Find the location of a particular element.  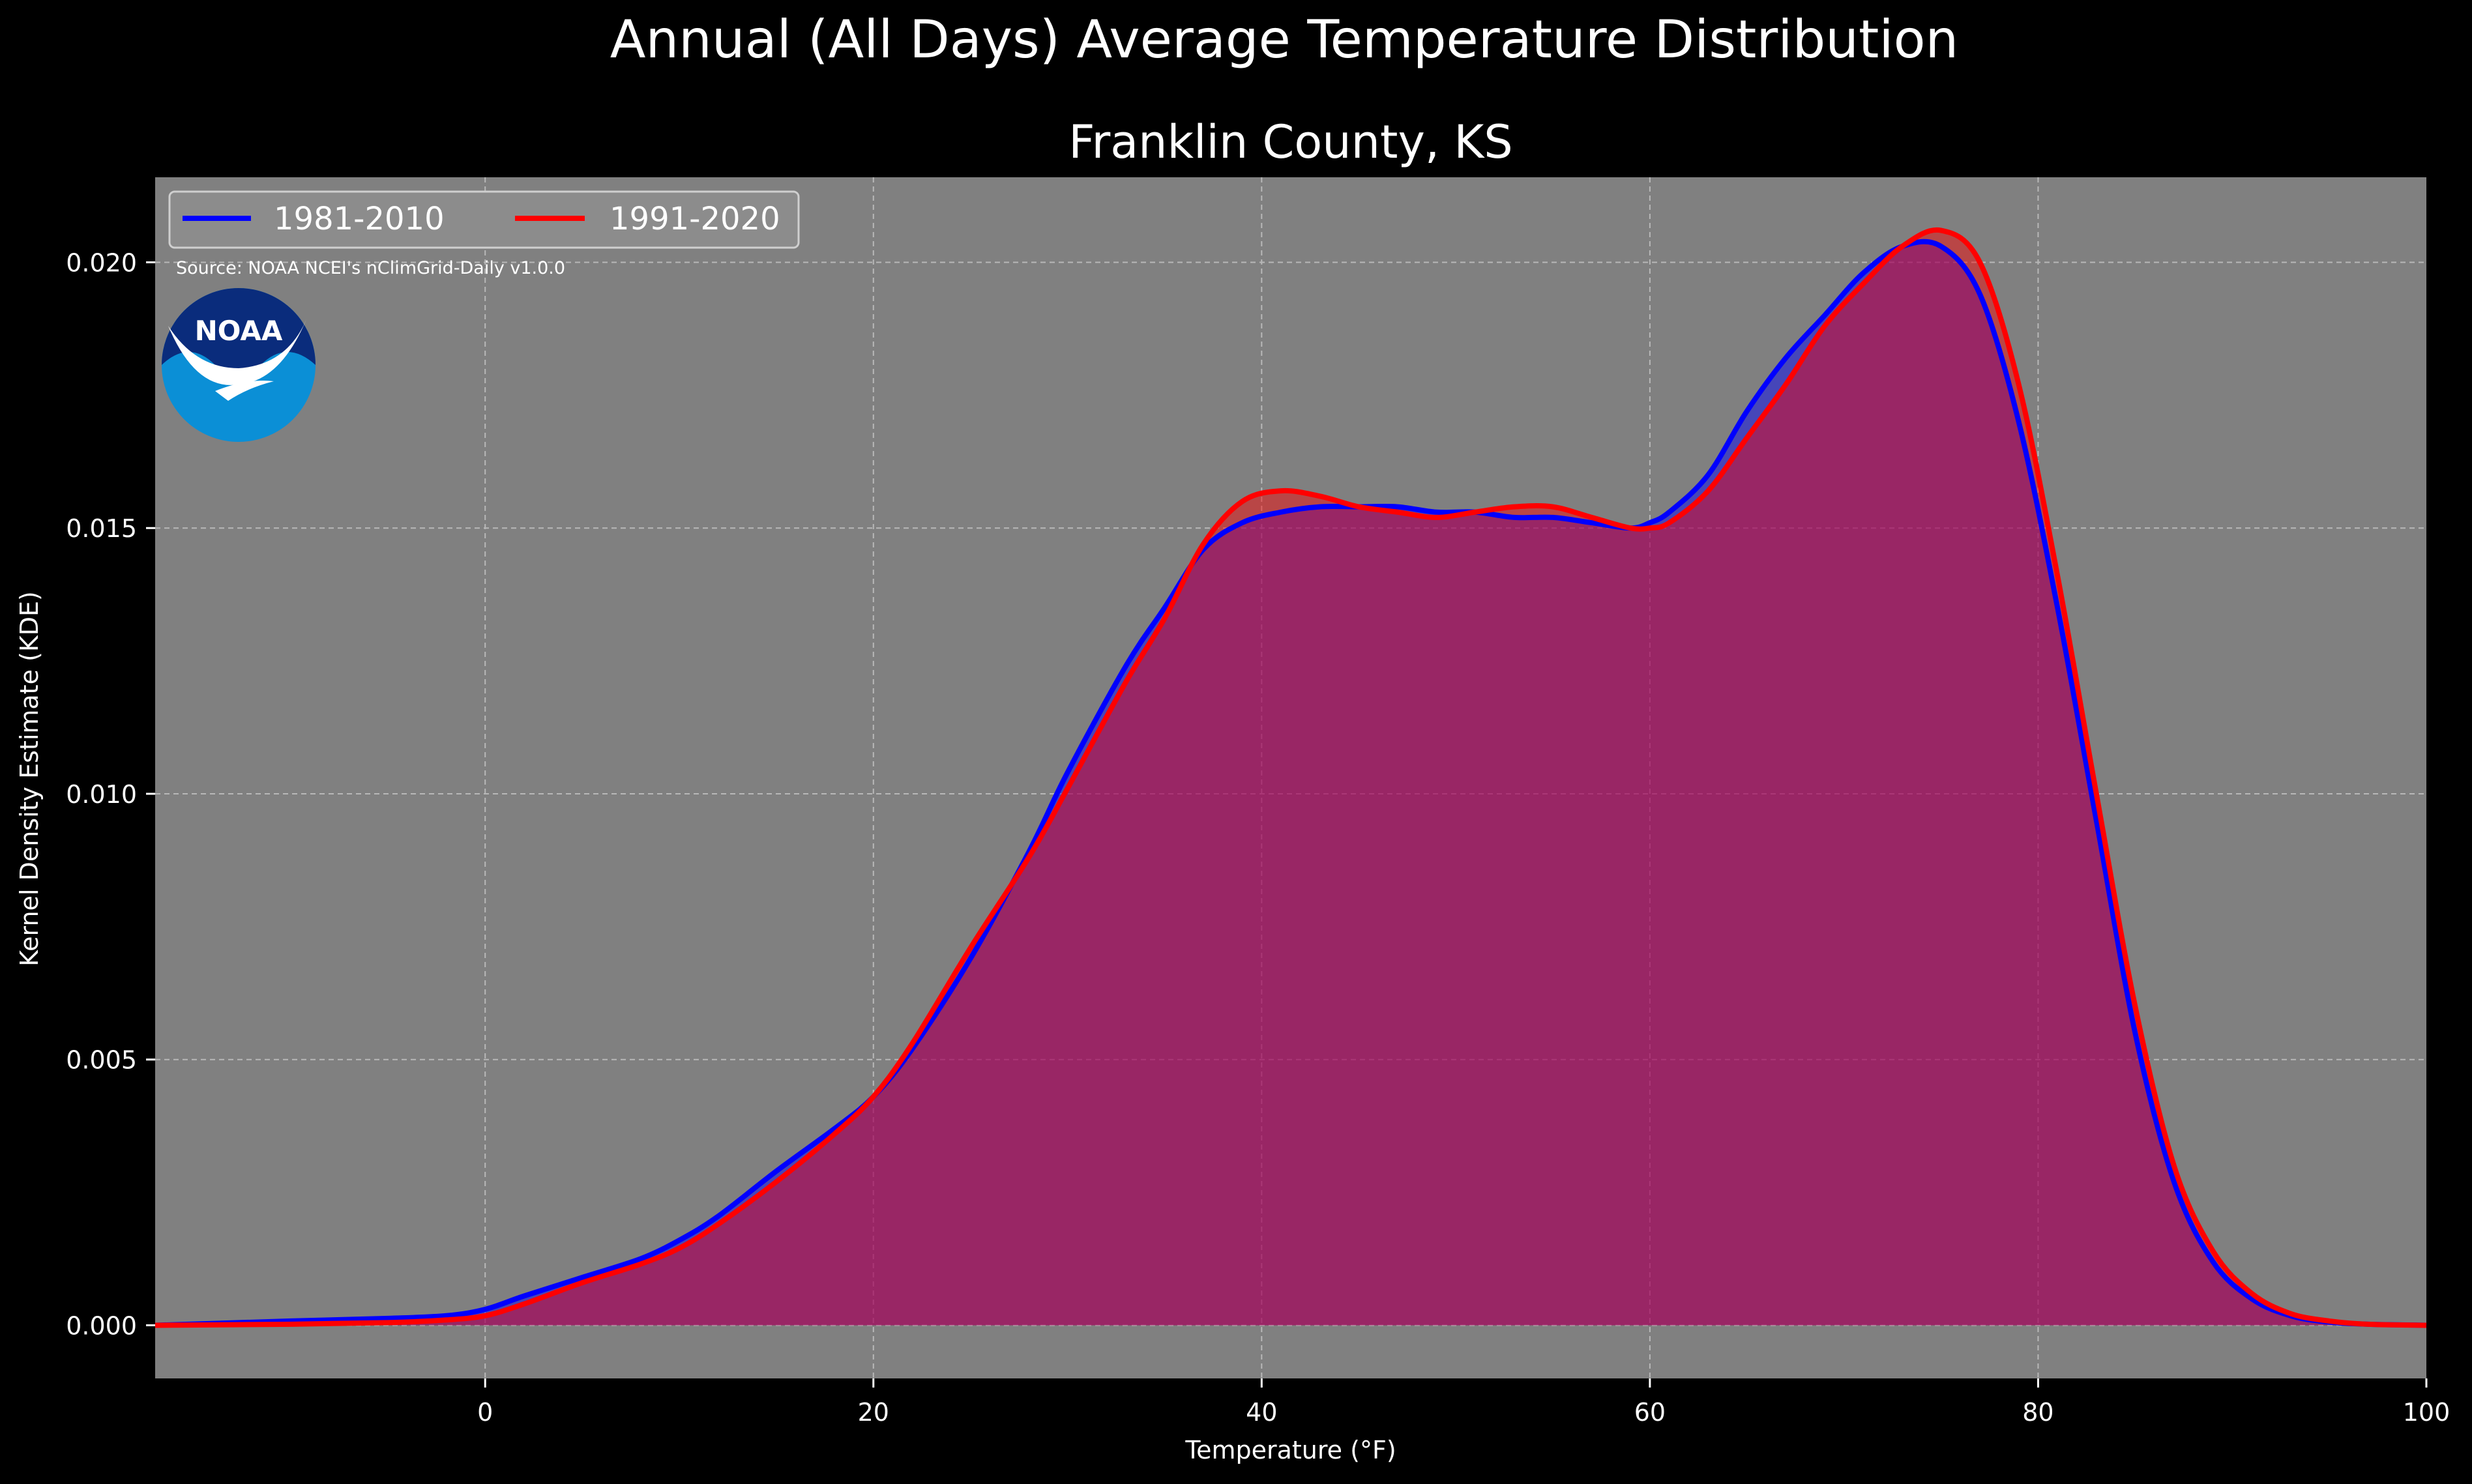

x-tick-label: 0 is located at coordinates (485, 1412).